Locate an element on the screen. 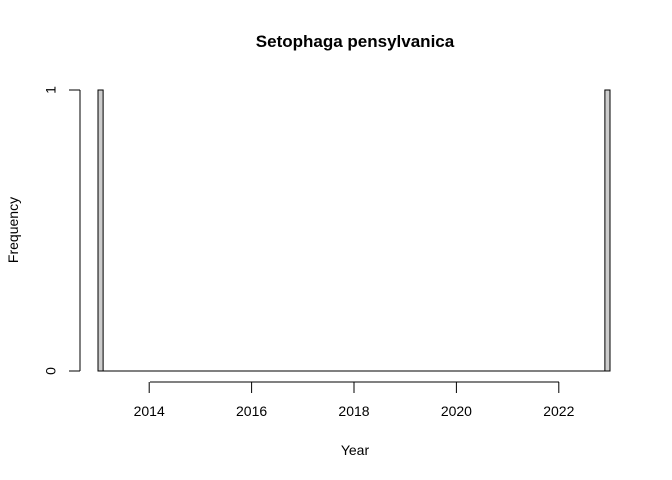  y-axis-label: Frequency is located at coordinates (13, 230).